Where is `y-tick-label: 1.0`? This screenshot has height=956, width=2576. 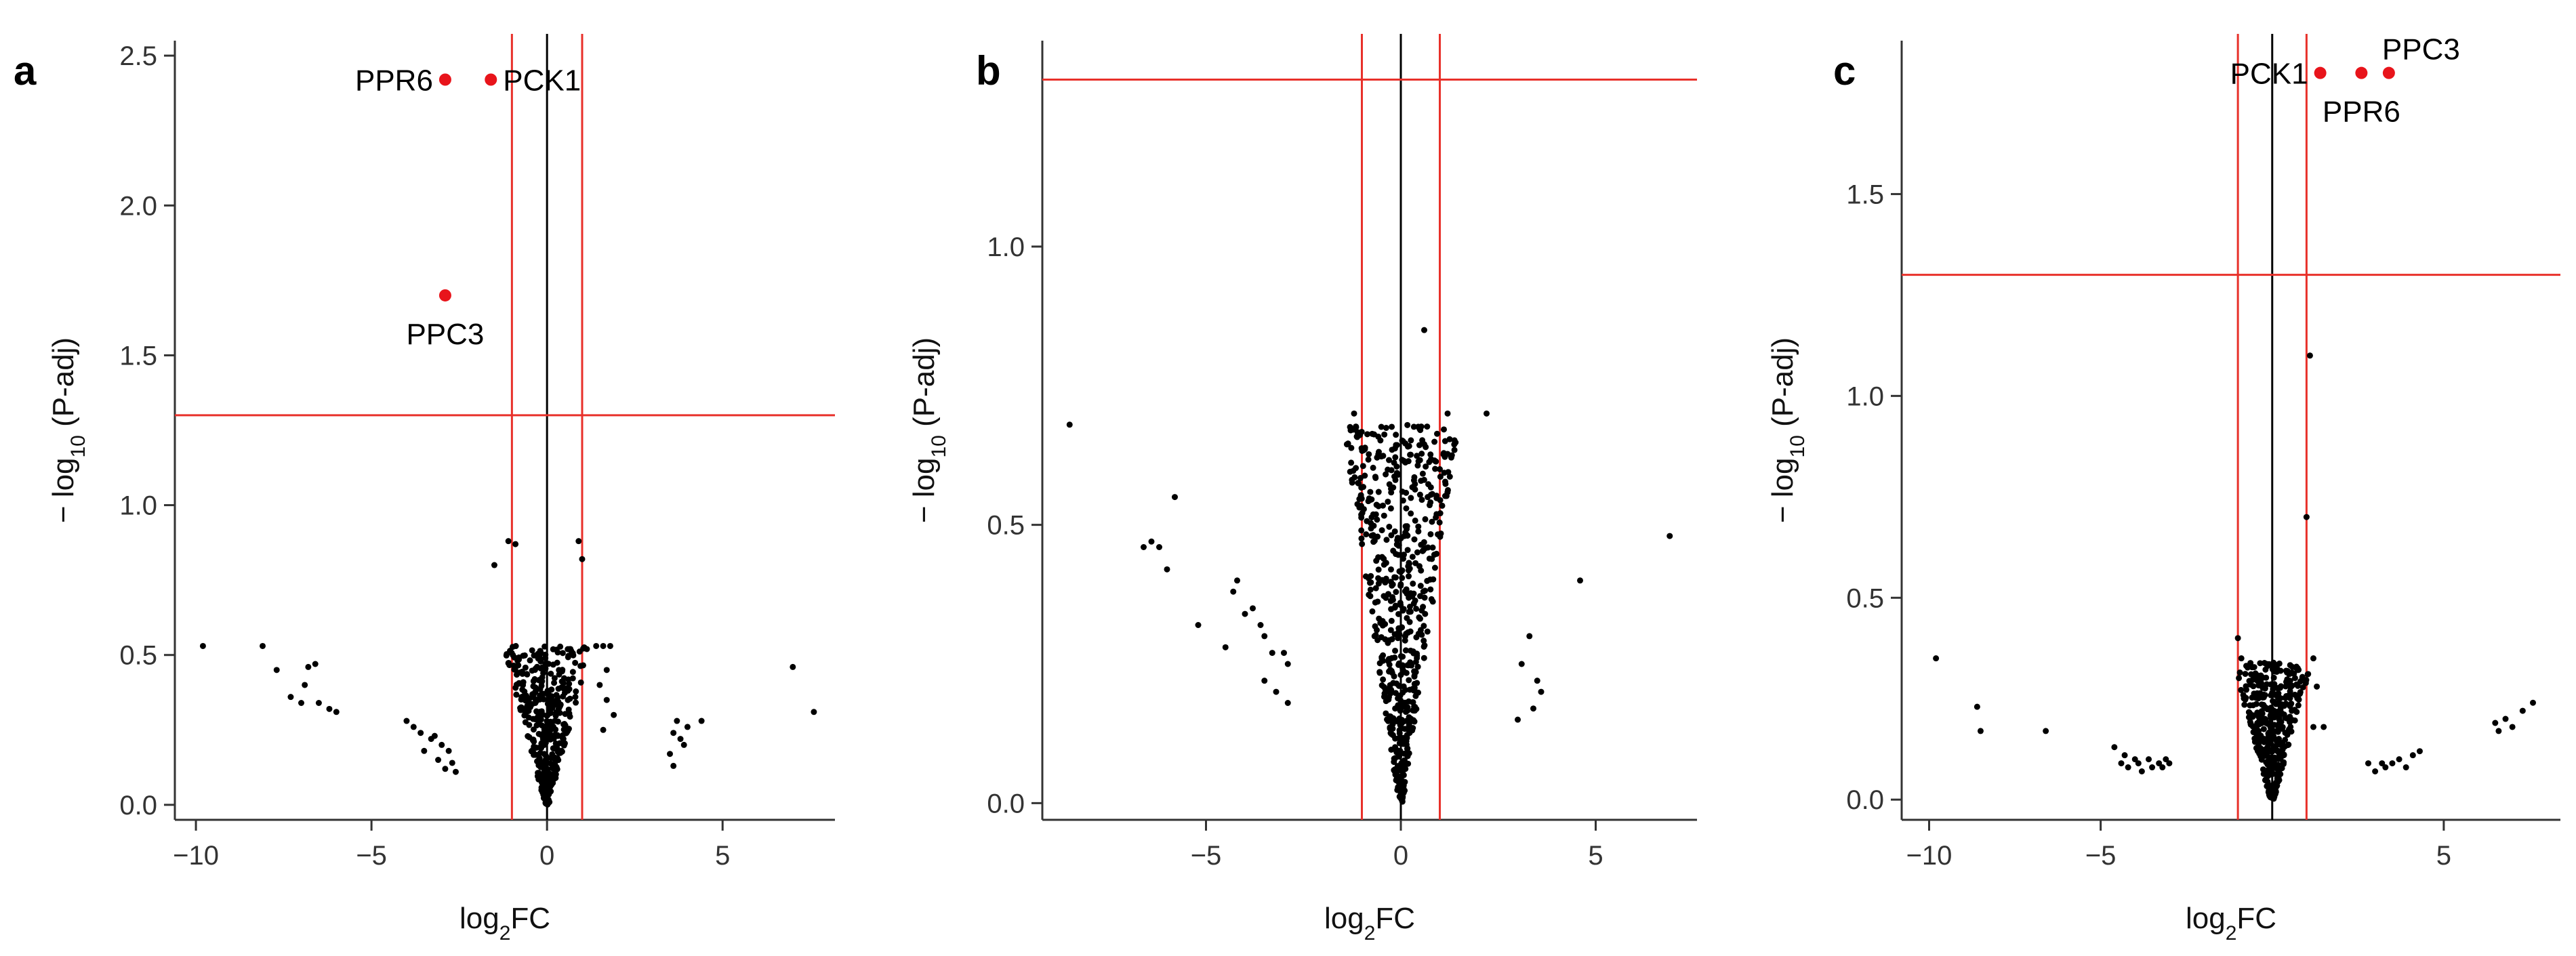
y-tick-label: 1.0 is located at coordinates (1006, 247).